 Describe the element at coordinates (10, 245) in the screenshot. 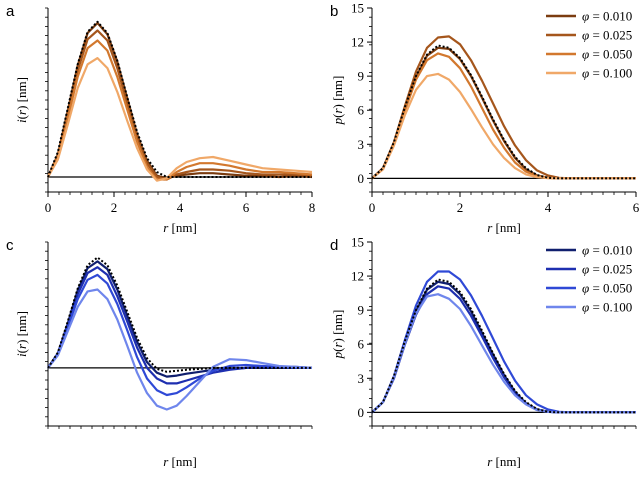

I see `panel-letter: c` at that location.